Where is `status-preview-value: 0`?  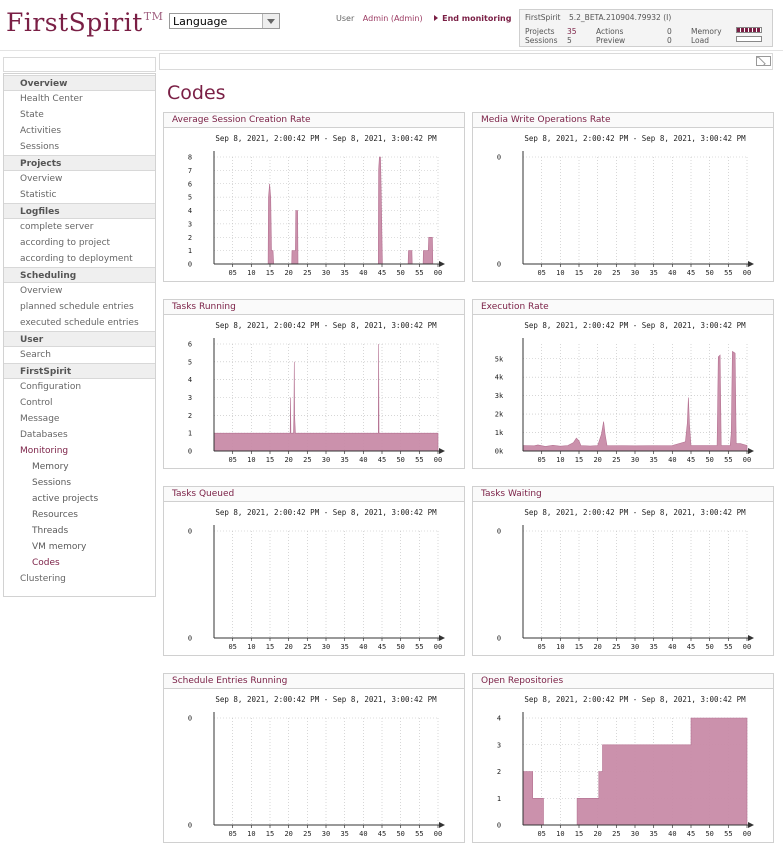
status-preview-value: 0 is located at coordinates (669, 40).